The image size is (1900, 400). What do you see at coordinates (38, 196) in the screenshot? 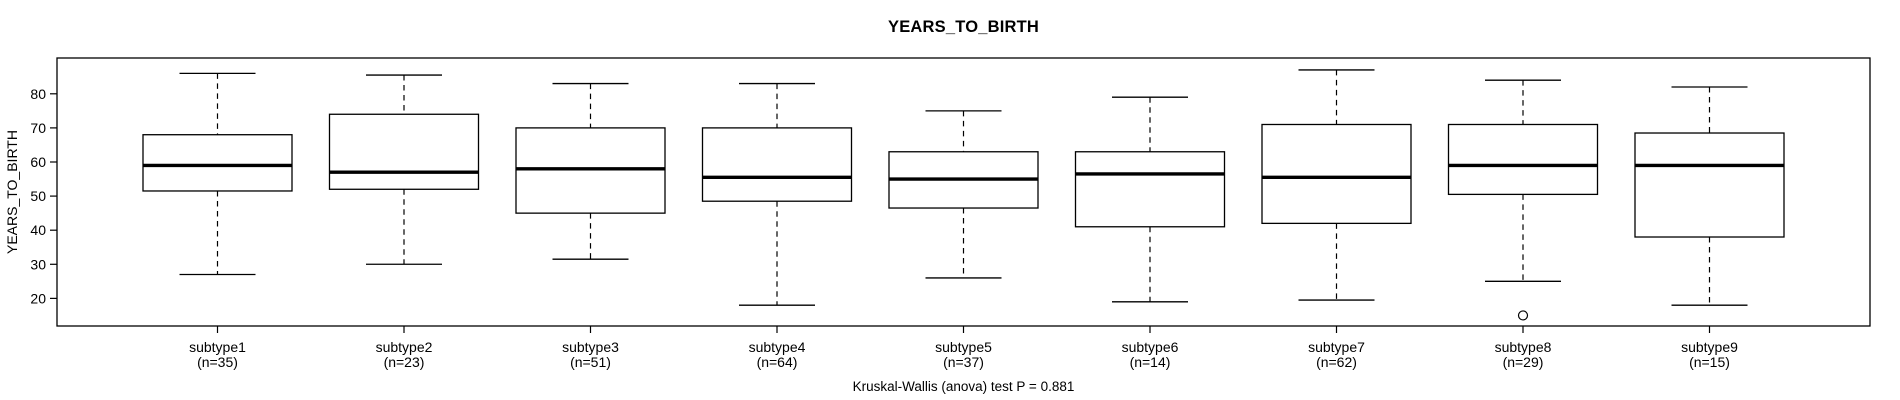
I see `y-tick-label: 50` at bounding box center [38, 196].